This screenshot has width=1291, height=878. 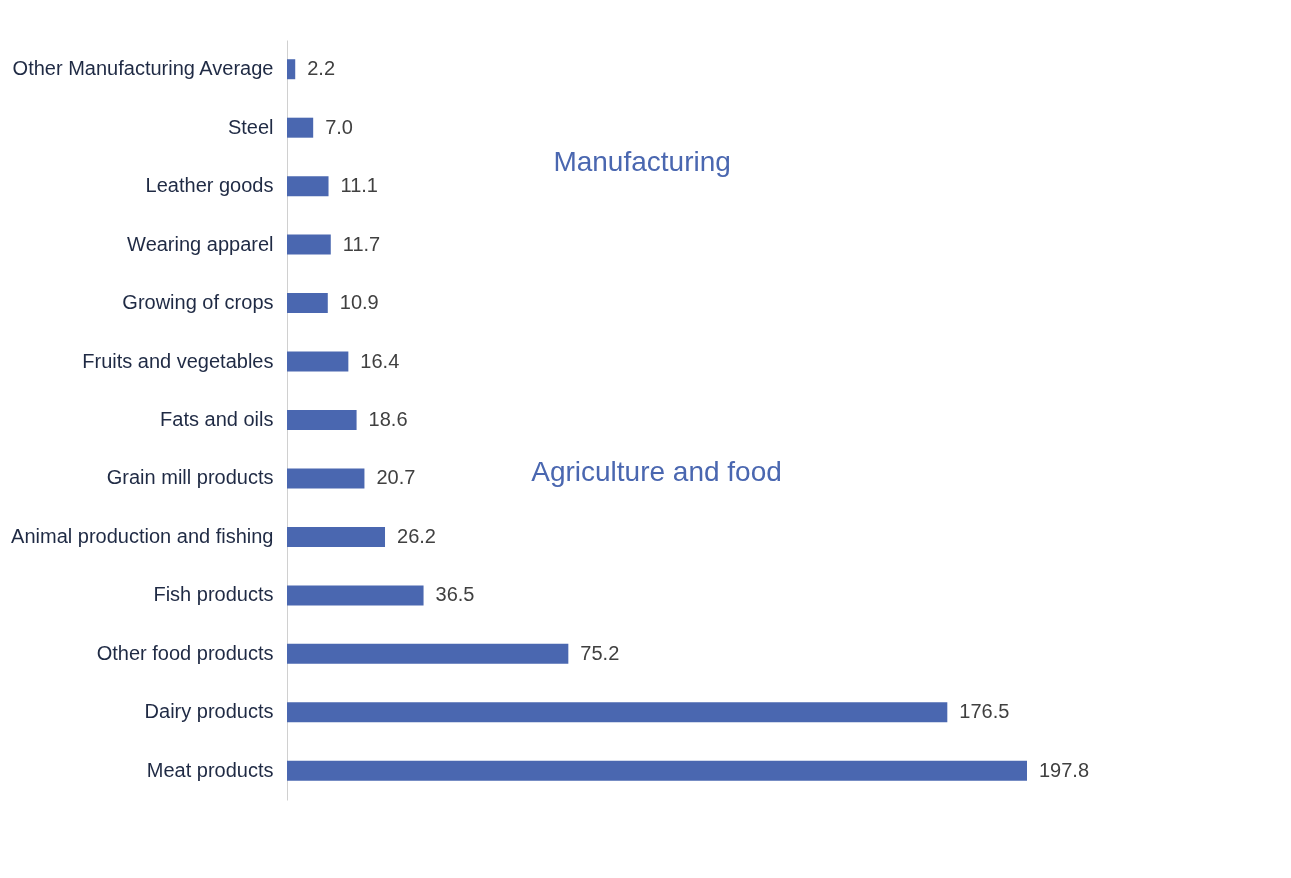 I want to click on annotation: Agriculture and food, so click(x=656, y=471).